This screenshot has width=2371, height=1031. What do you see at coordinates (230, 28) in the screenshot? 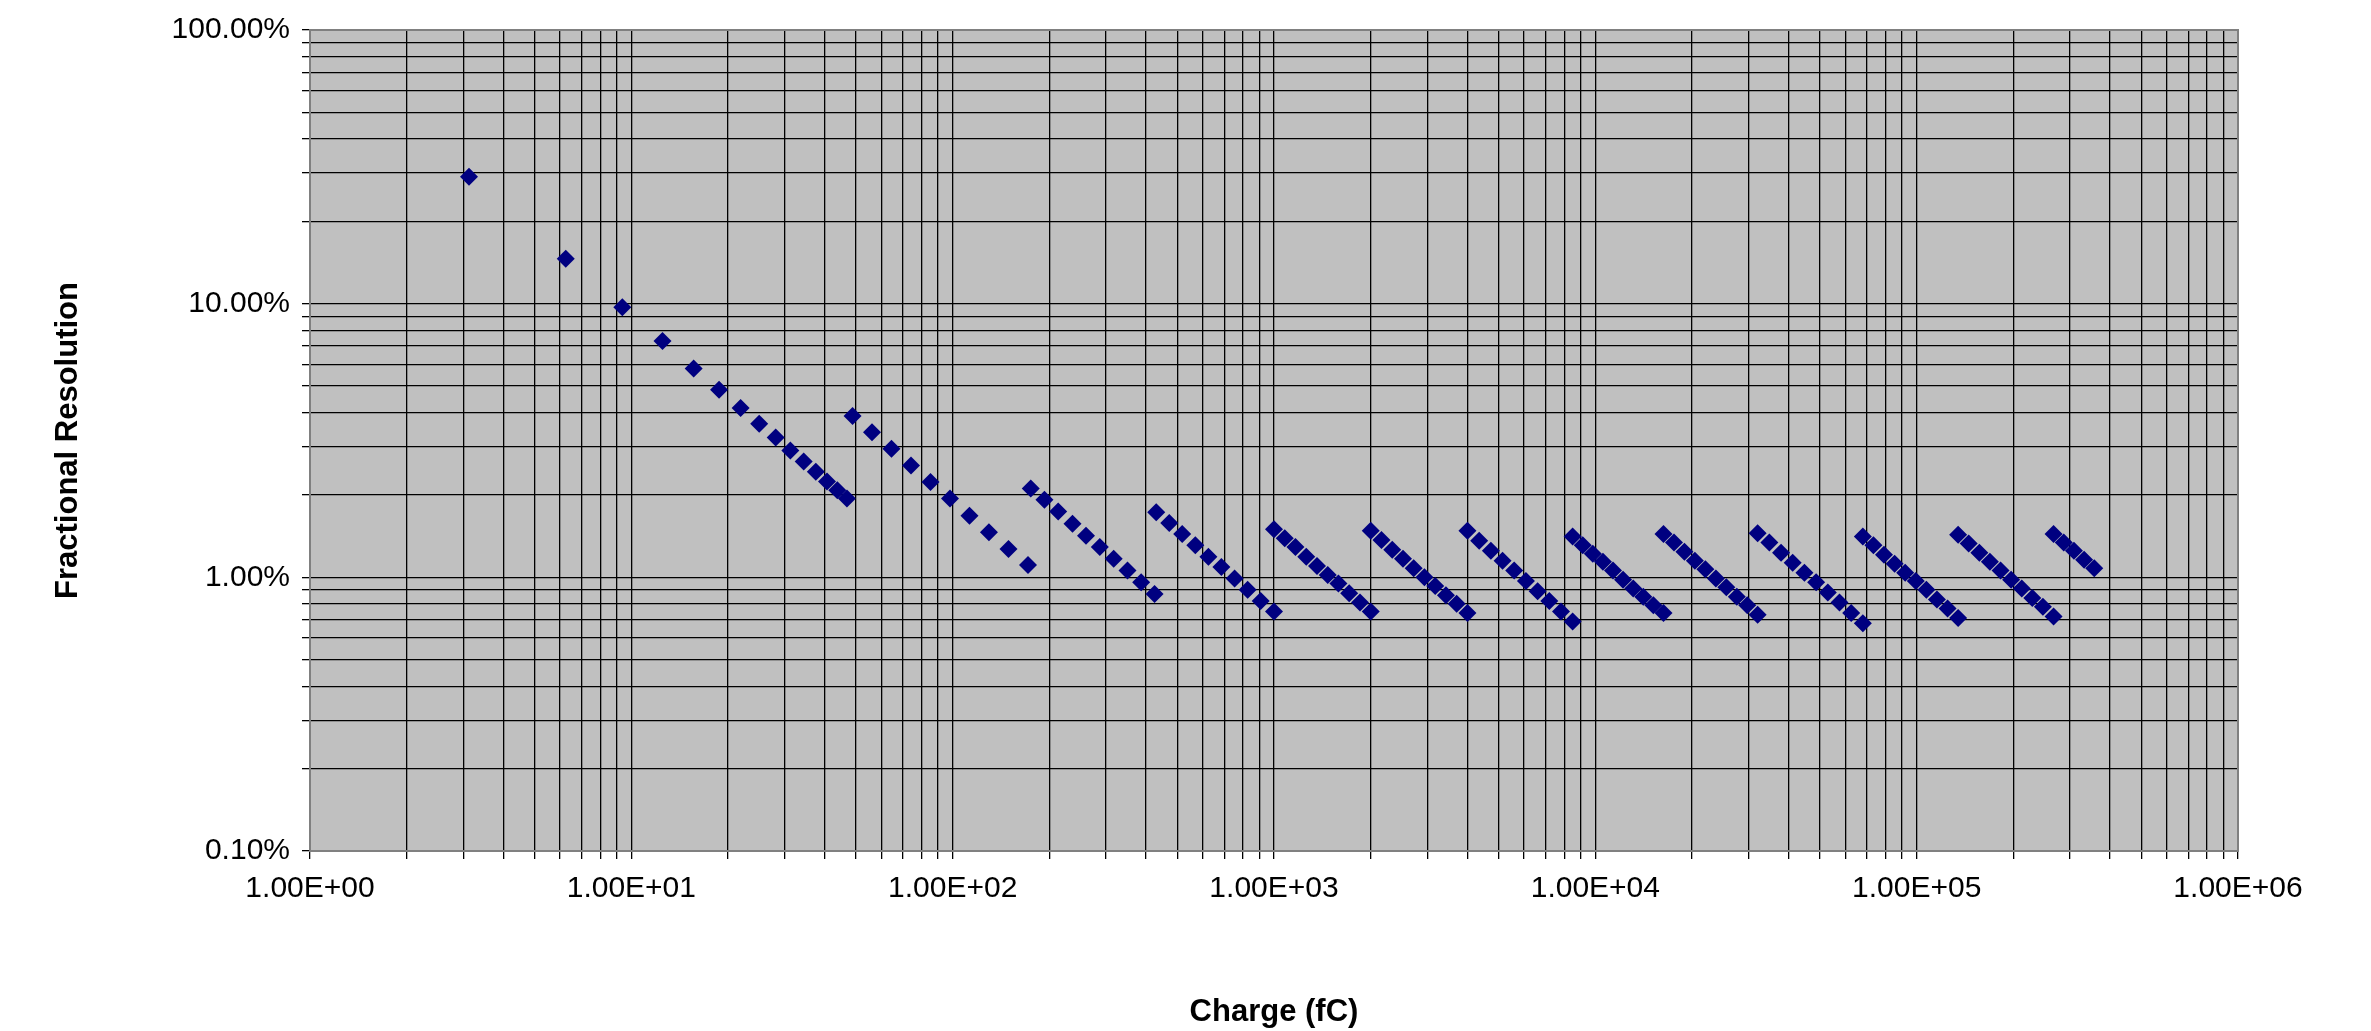
I see `y-tick-label: 100.00%` at bounding box center [230, 28].